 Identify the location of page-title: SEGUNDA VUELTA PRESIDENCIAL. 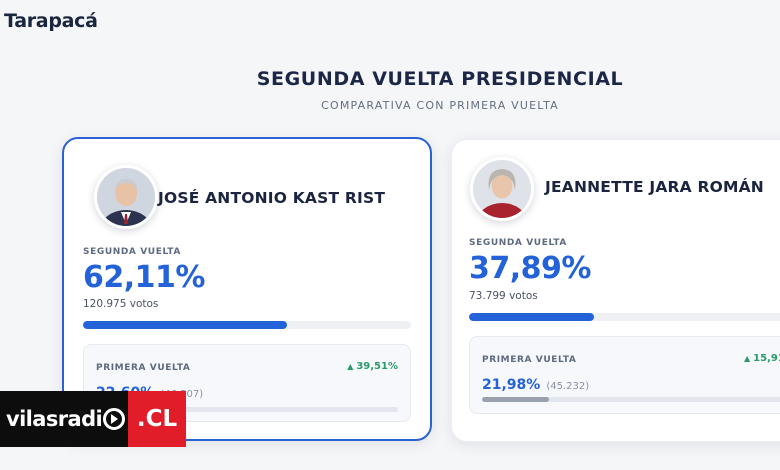
(440, 79).